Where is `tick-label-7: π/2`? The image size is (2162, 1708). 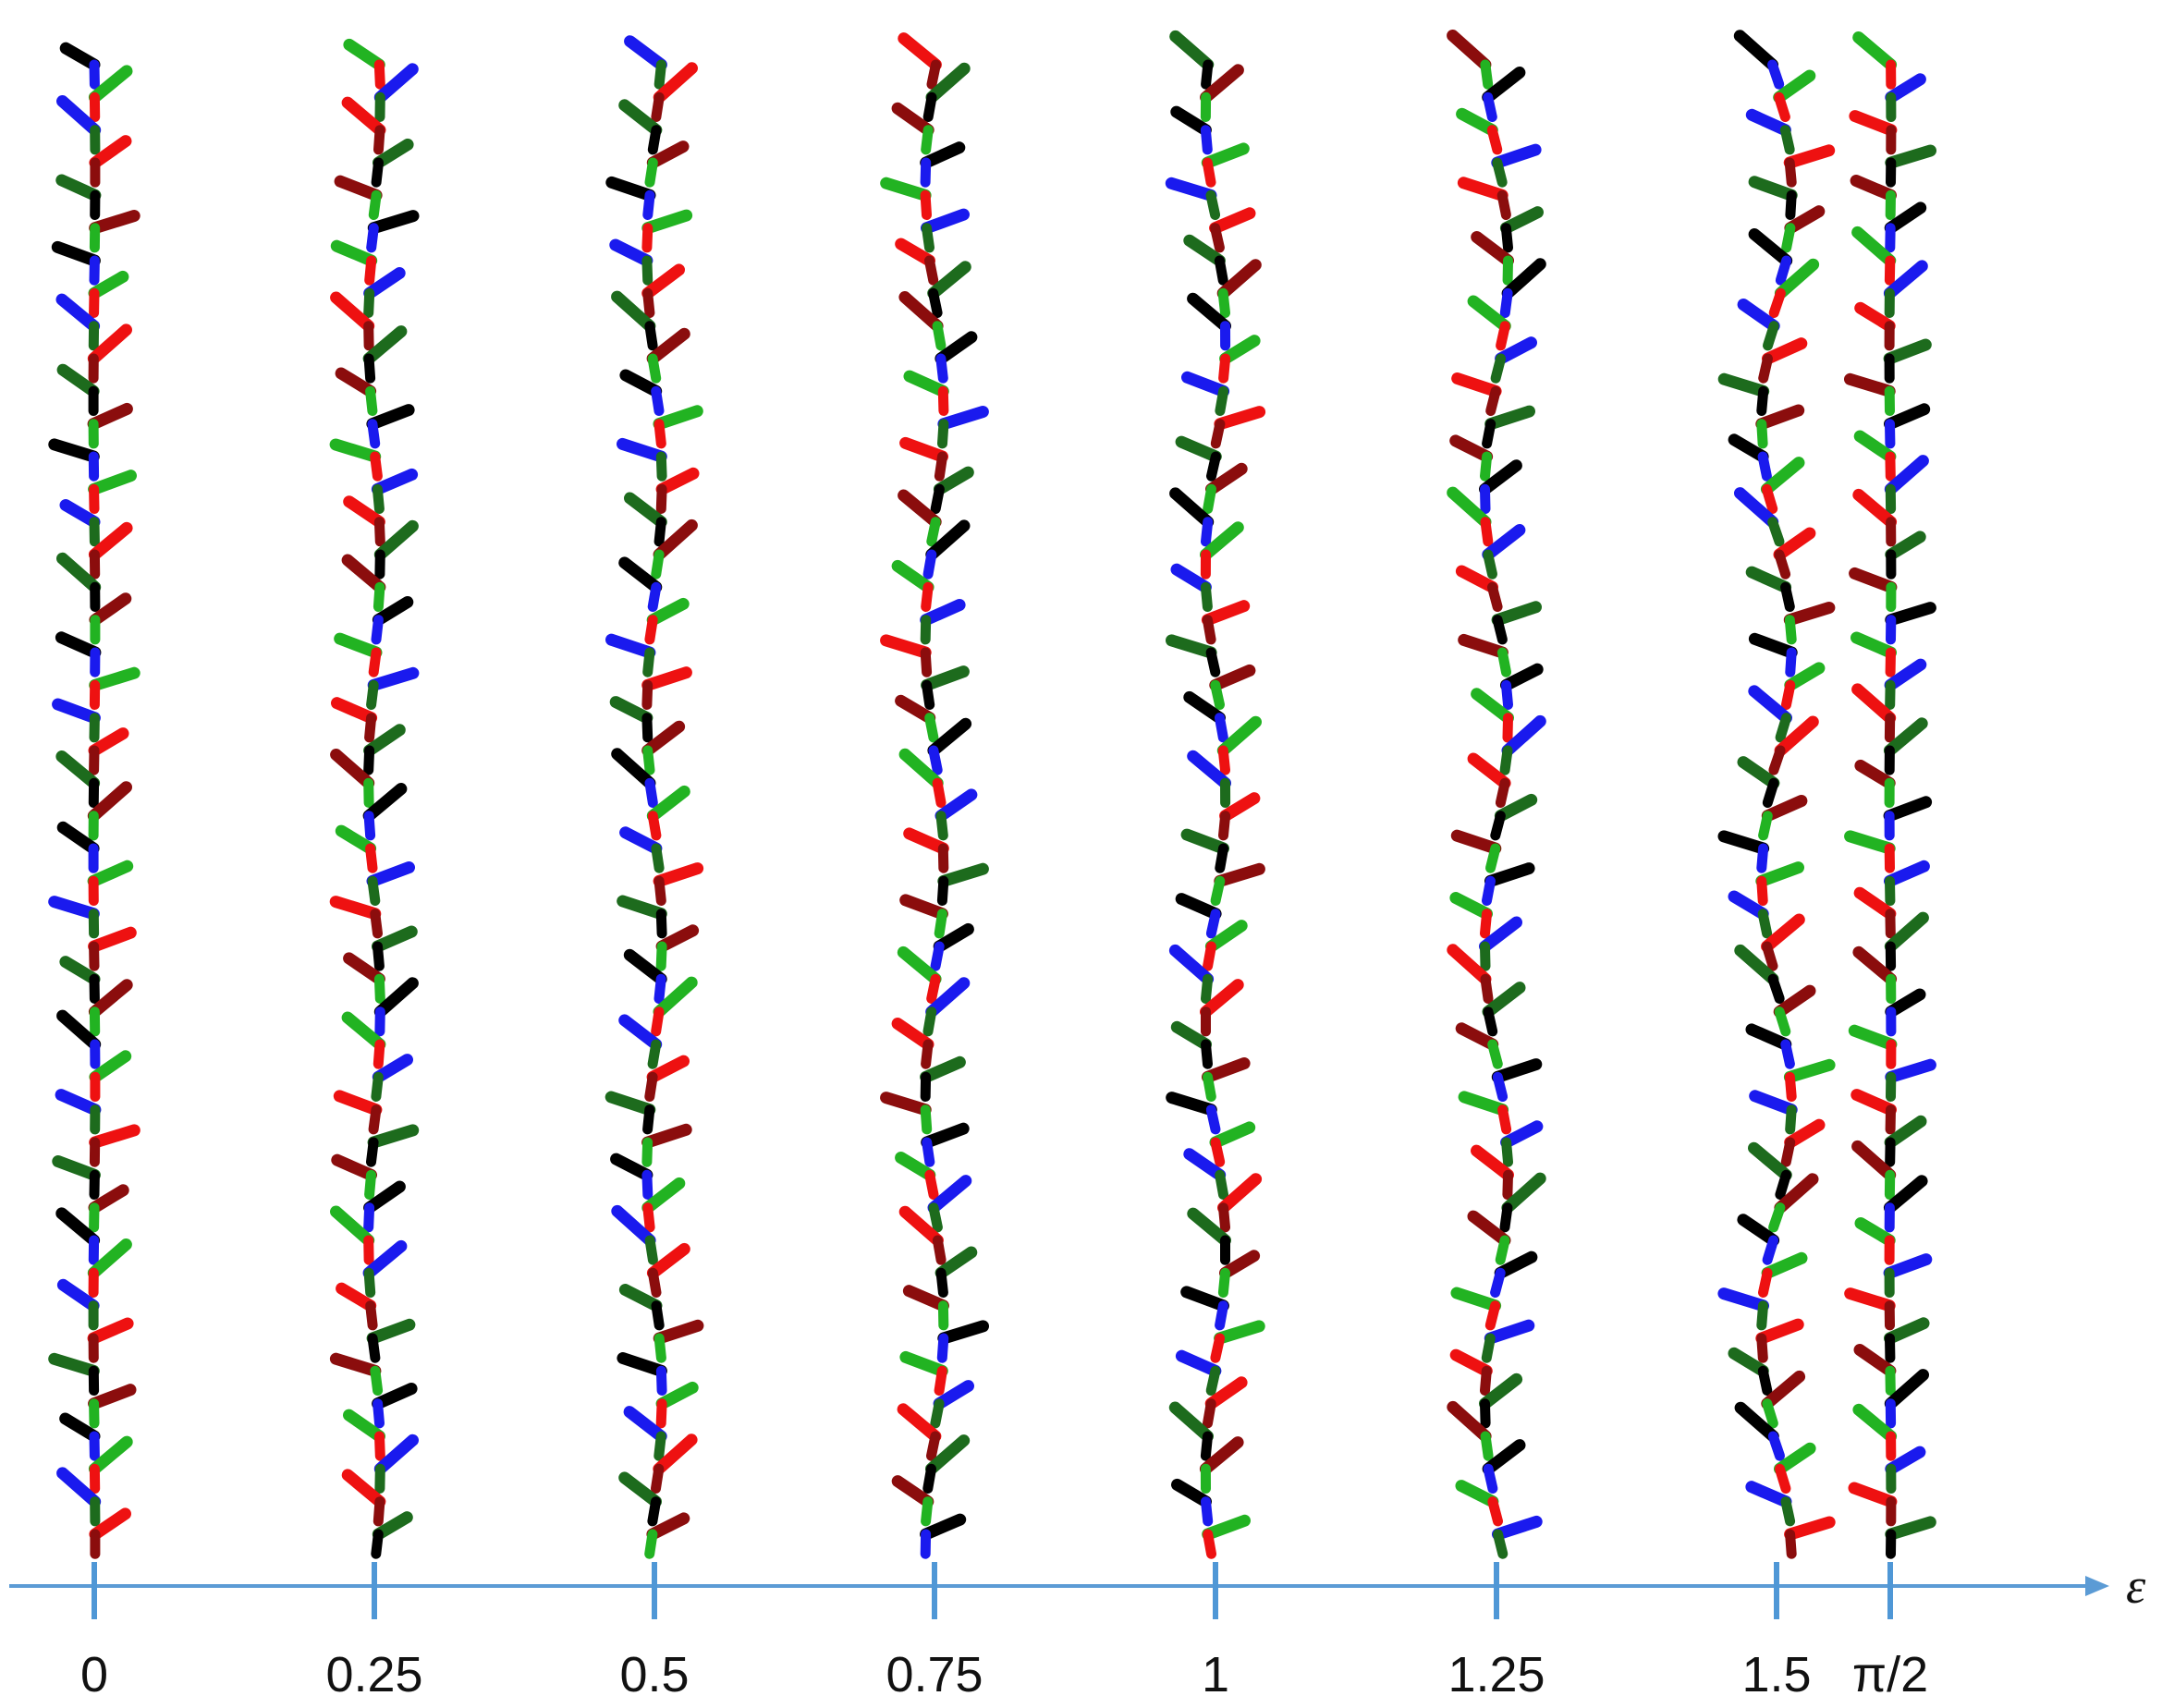 tick-label-7: π/2 is located at coordinates (1890, 1674).